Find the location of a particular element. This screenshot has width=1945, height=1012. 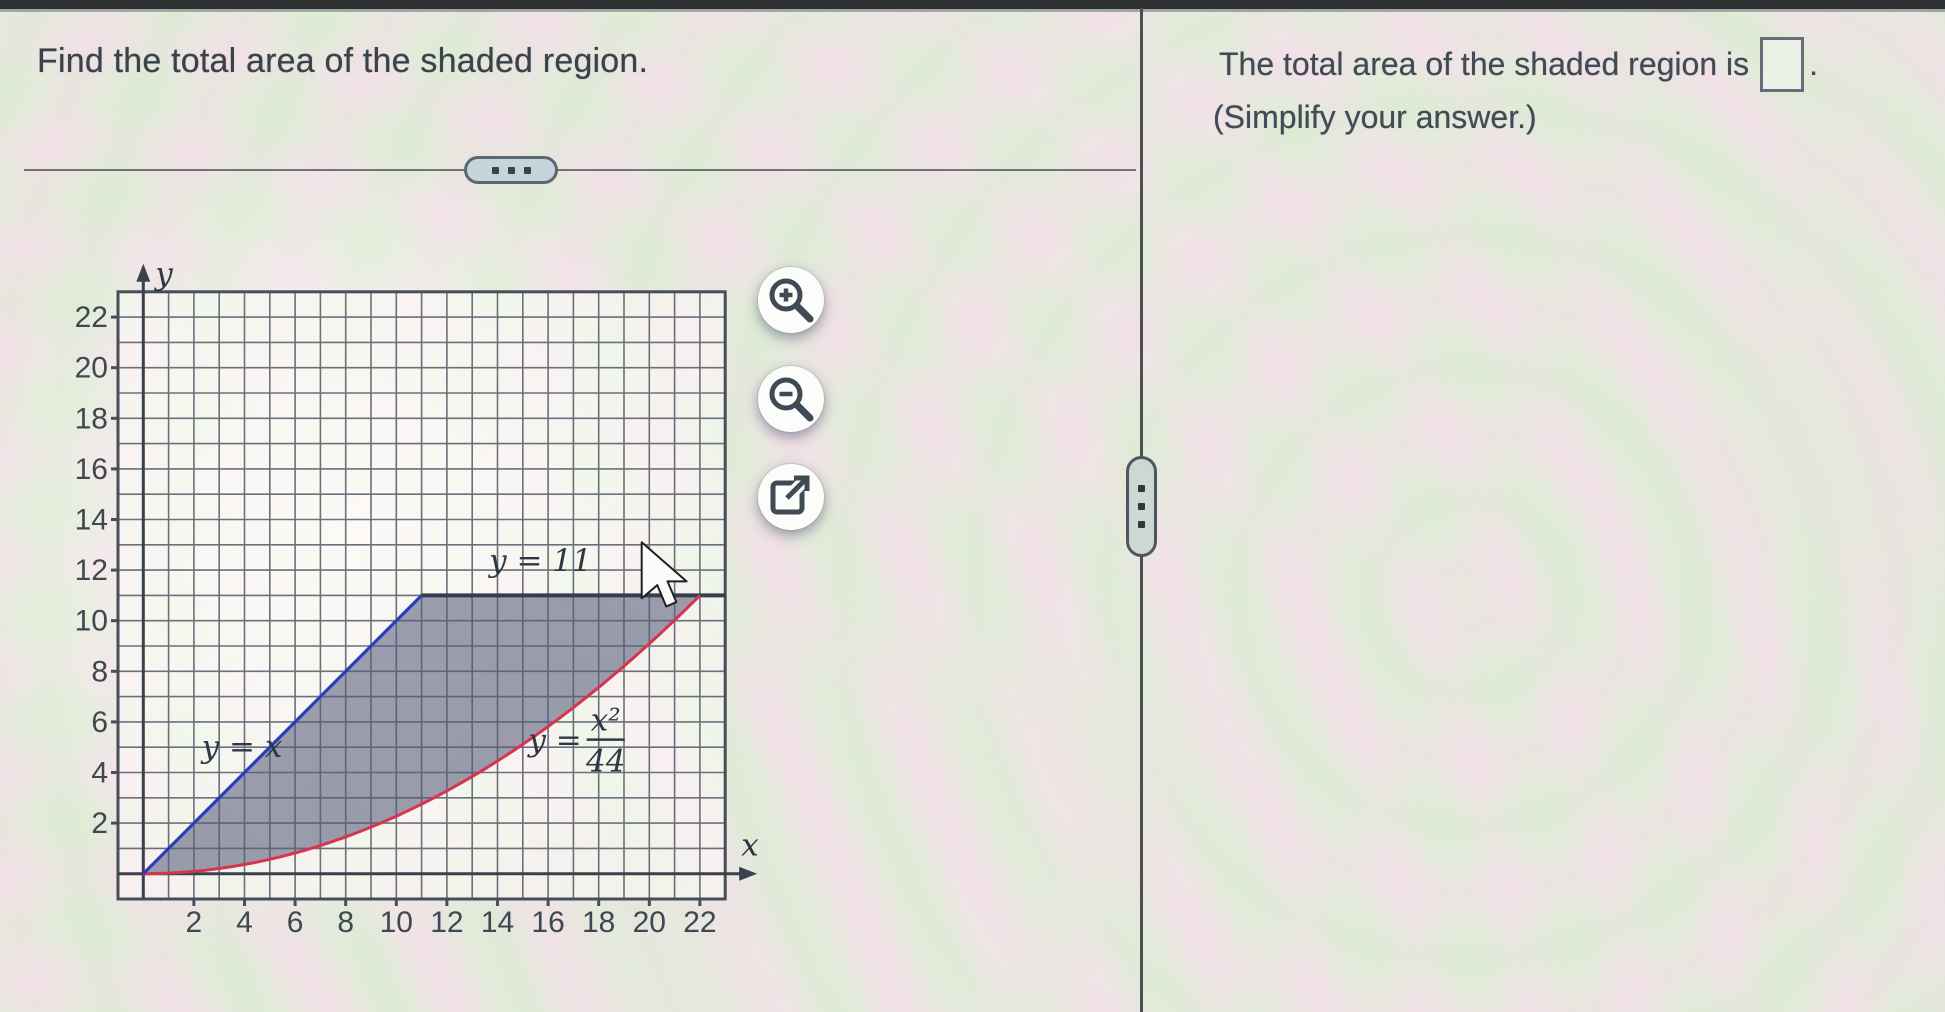

x-tick-label: 20 is located at coordinates (649, 922).